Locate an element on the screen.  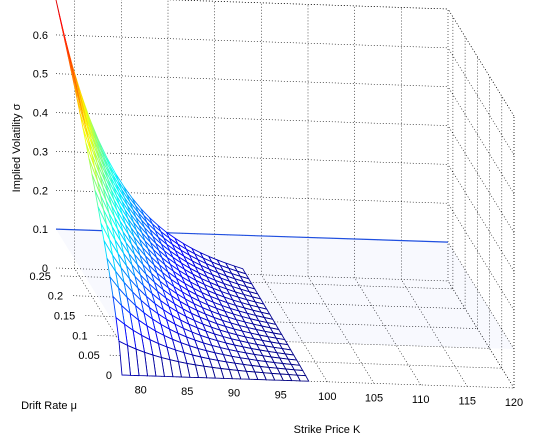
x-tick-label: 105 is located at coordinates (374, 398).